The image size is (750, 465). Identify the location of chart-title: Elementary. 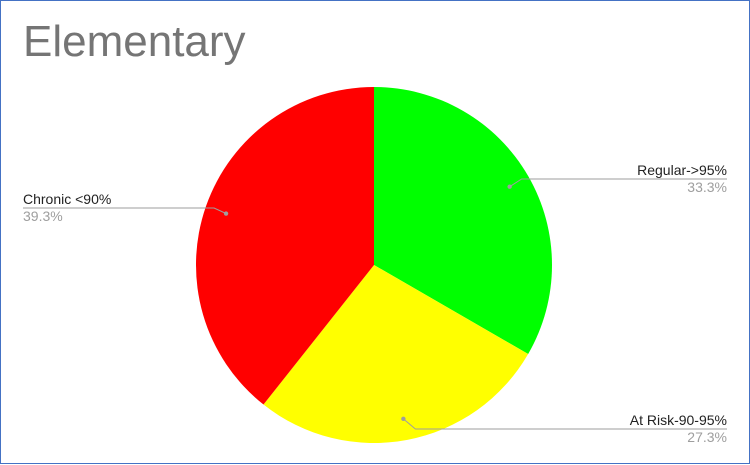
(134, 41).